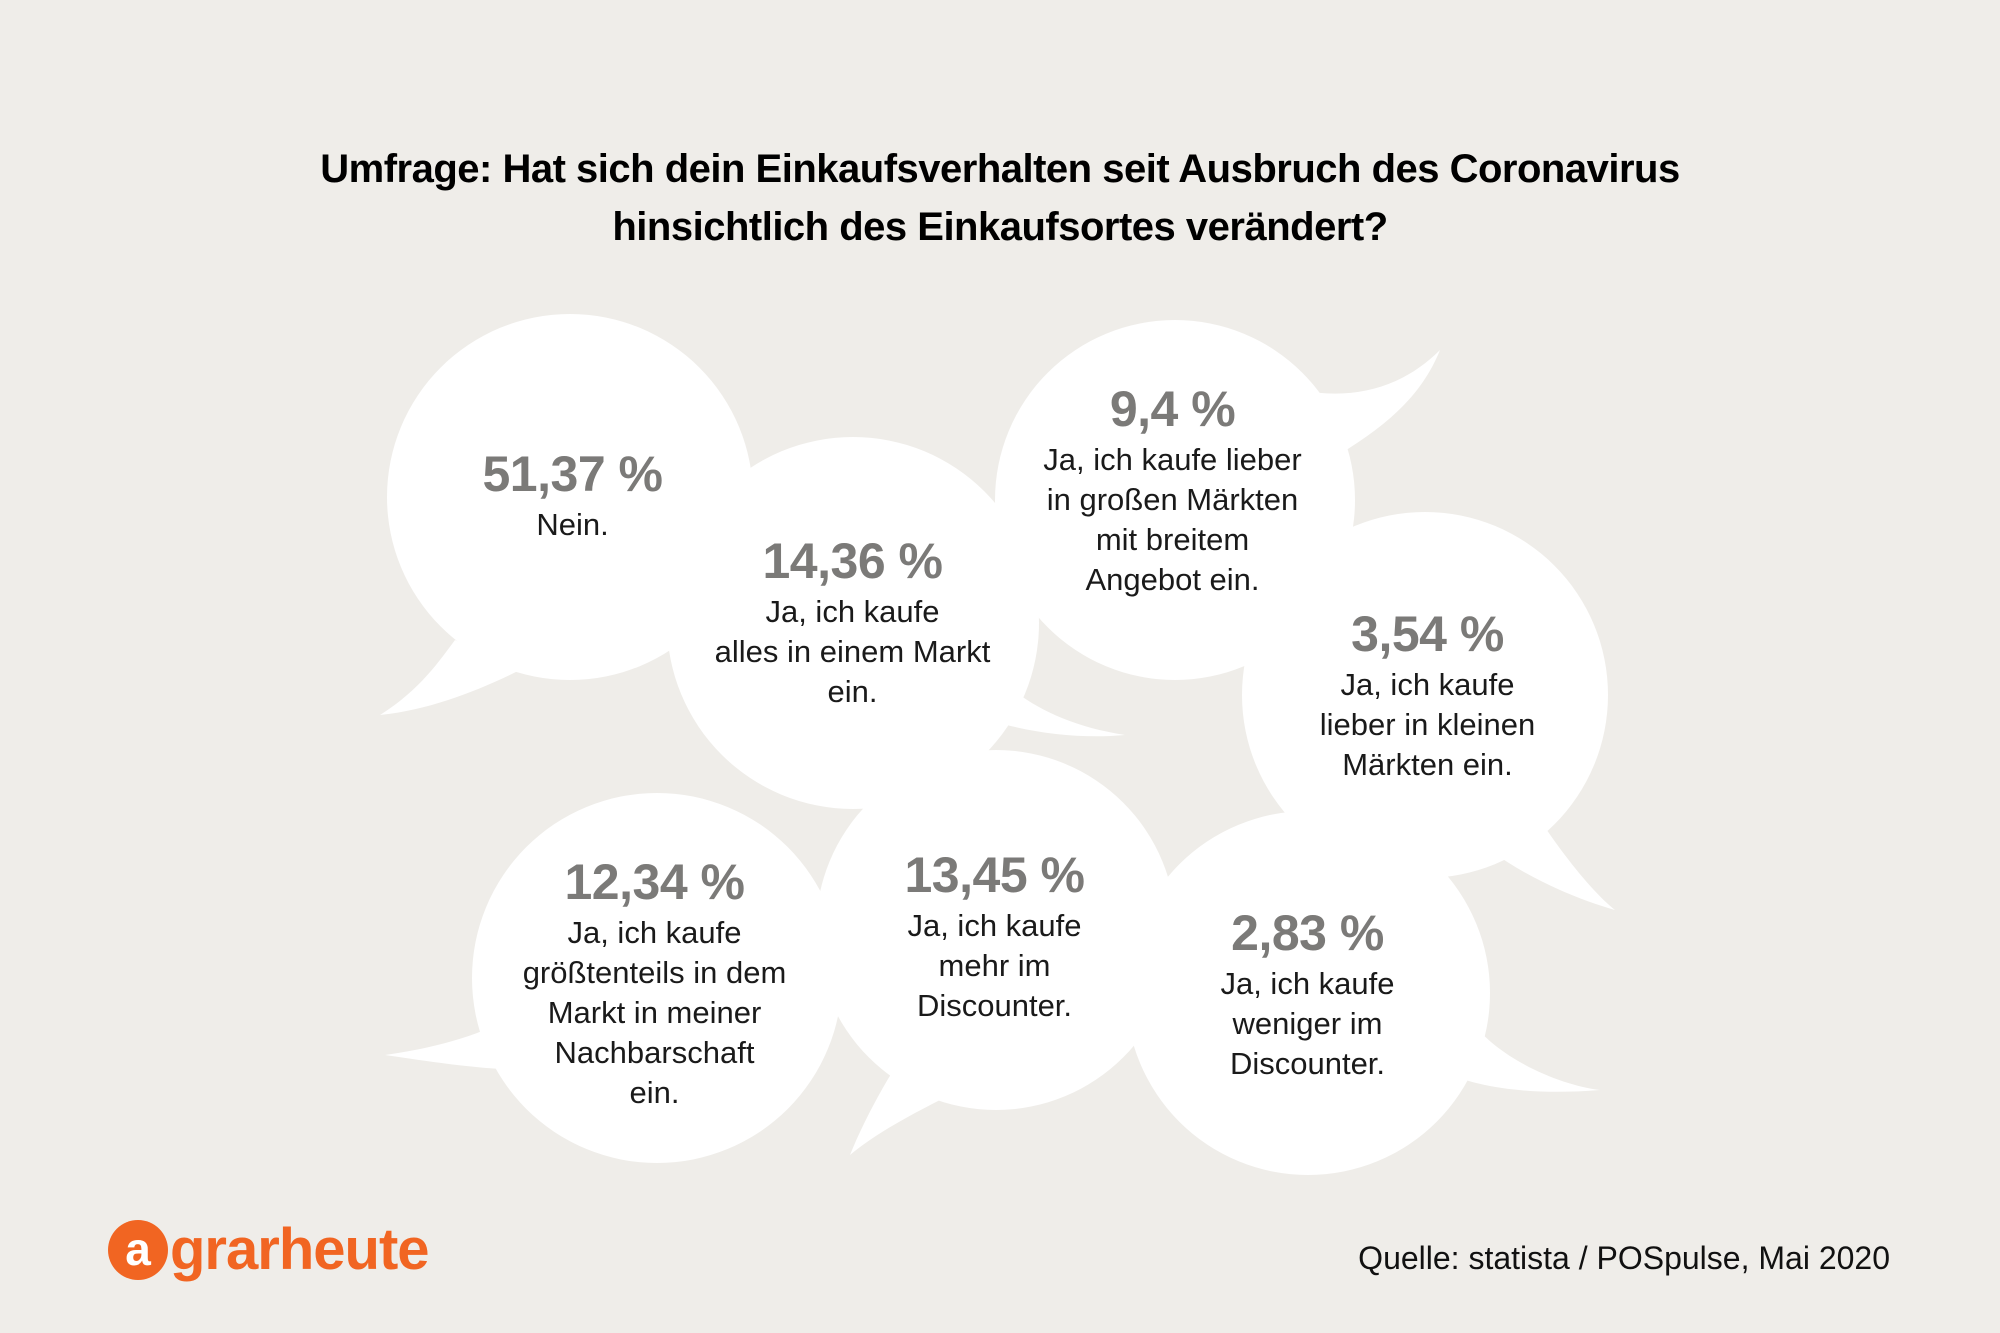 This screenshot has width=2000, height=1333. Describe the element at coordinates (654, 882) in the screenshot. I see `answer-percent: 12,34 %` at that location.